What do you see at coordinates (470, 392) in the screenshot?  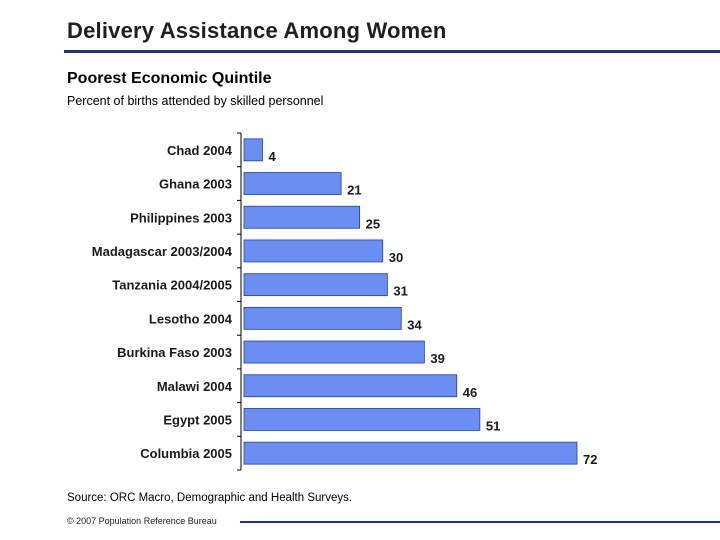 I see `value-label: 46` at bounding box center [470, 392].